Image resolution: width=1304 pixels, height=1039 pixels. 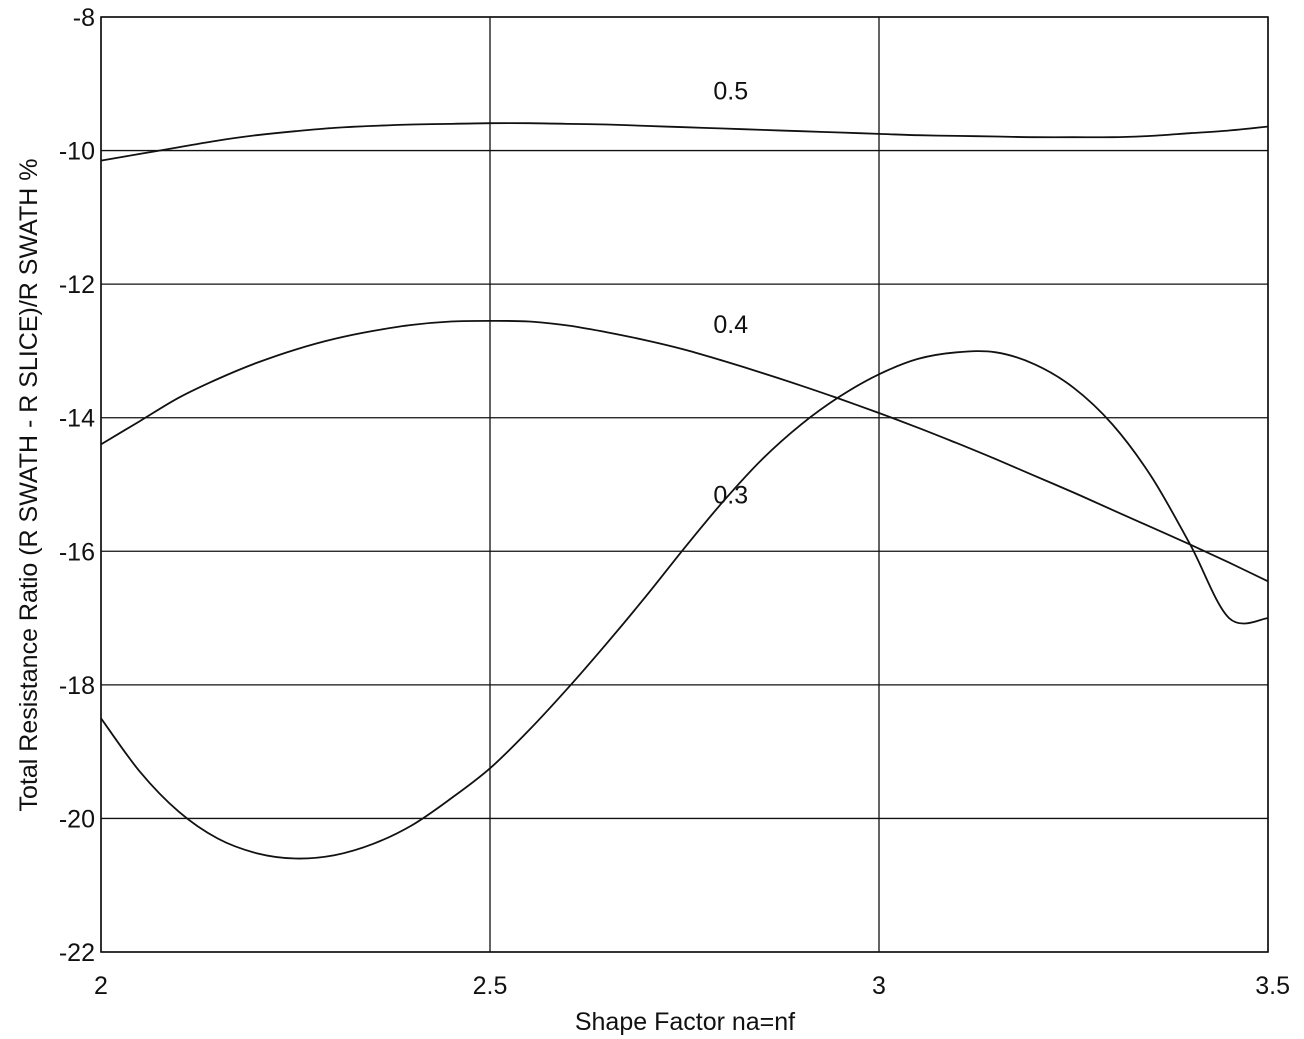 What do you see at coordinates (77, 285) in the screenshot?
I see `y-tick-label: -12` at bounding box center [77, 285].